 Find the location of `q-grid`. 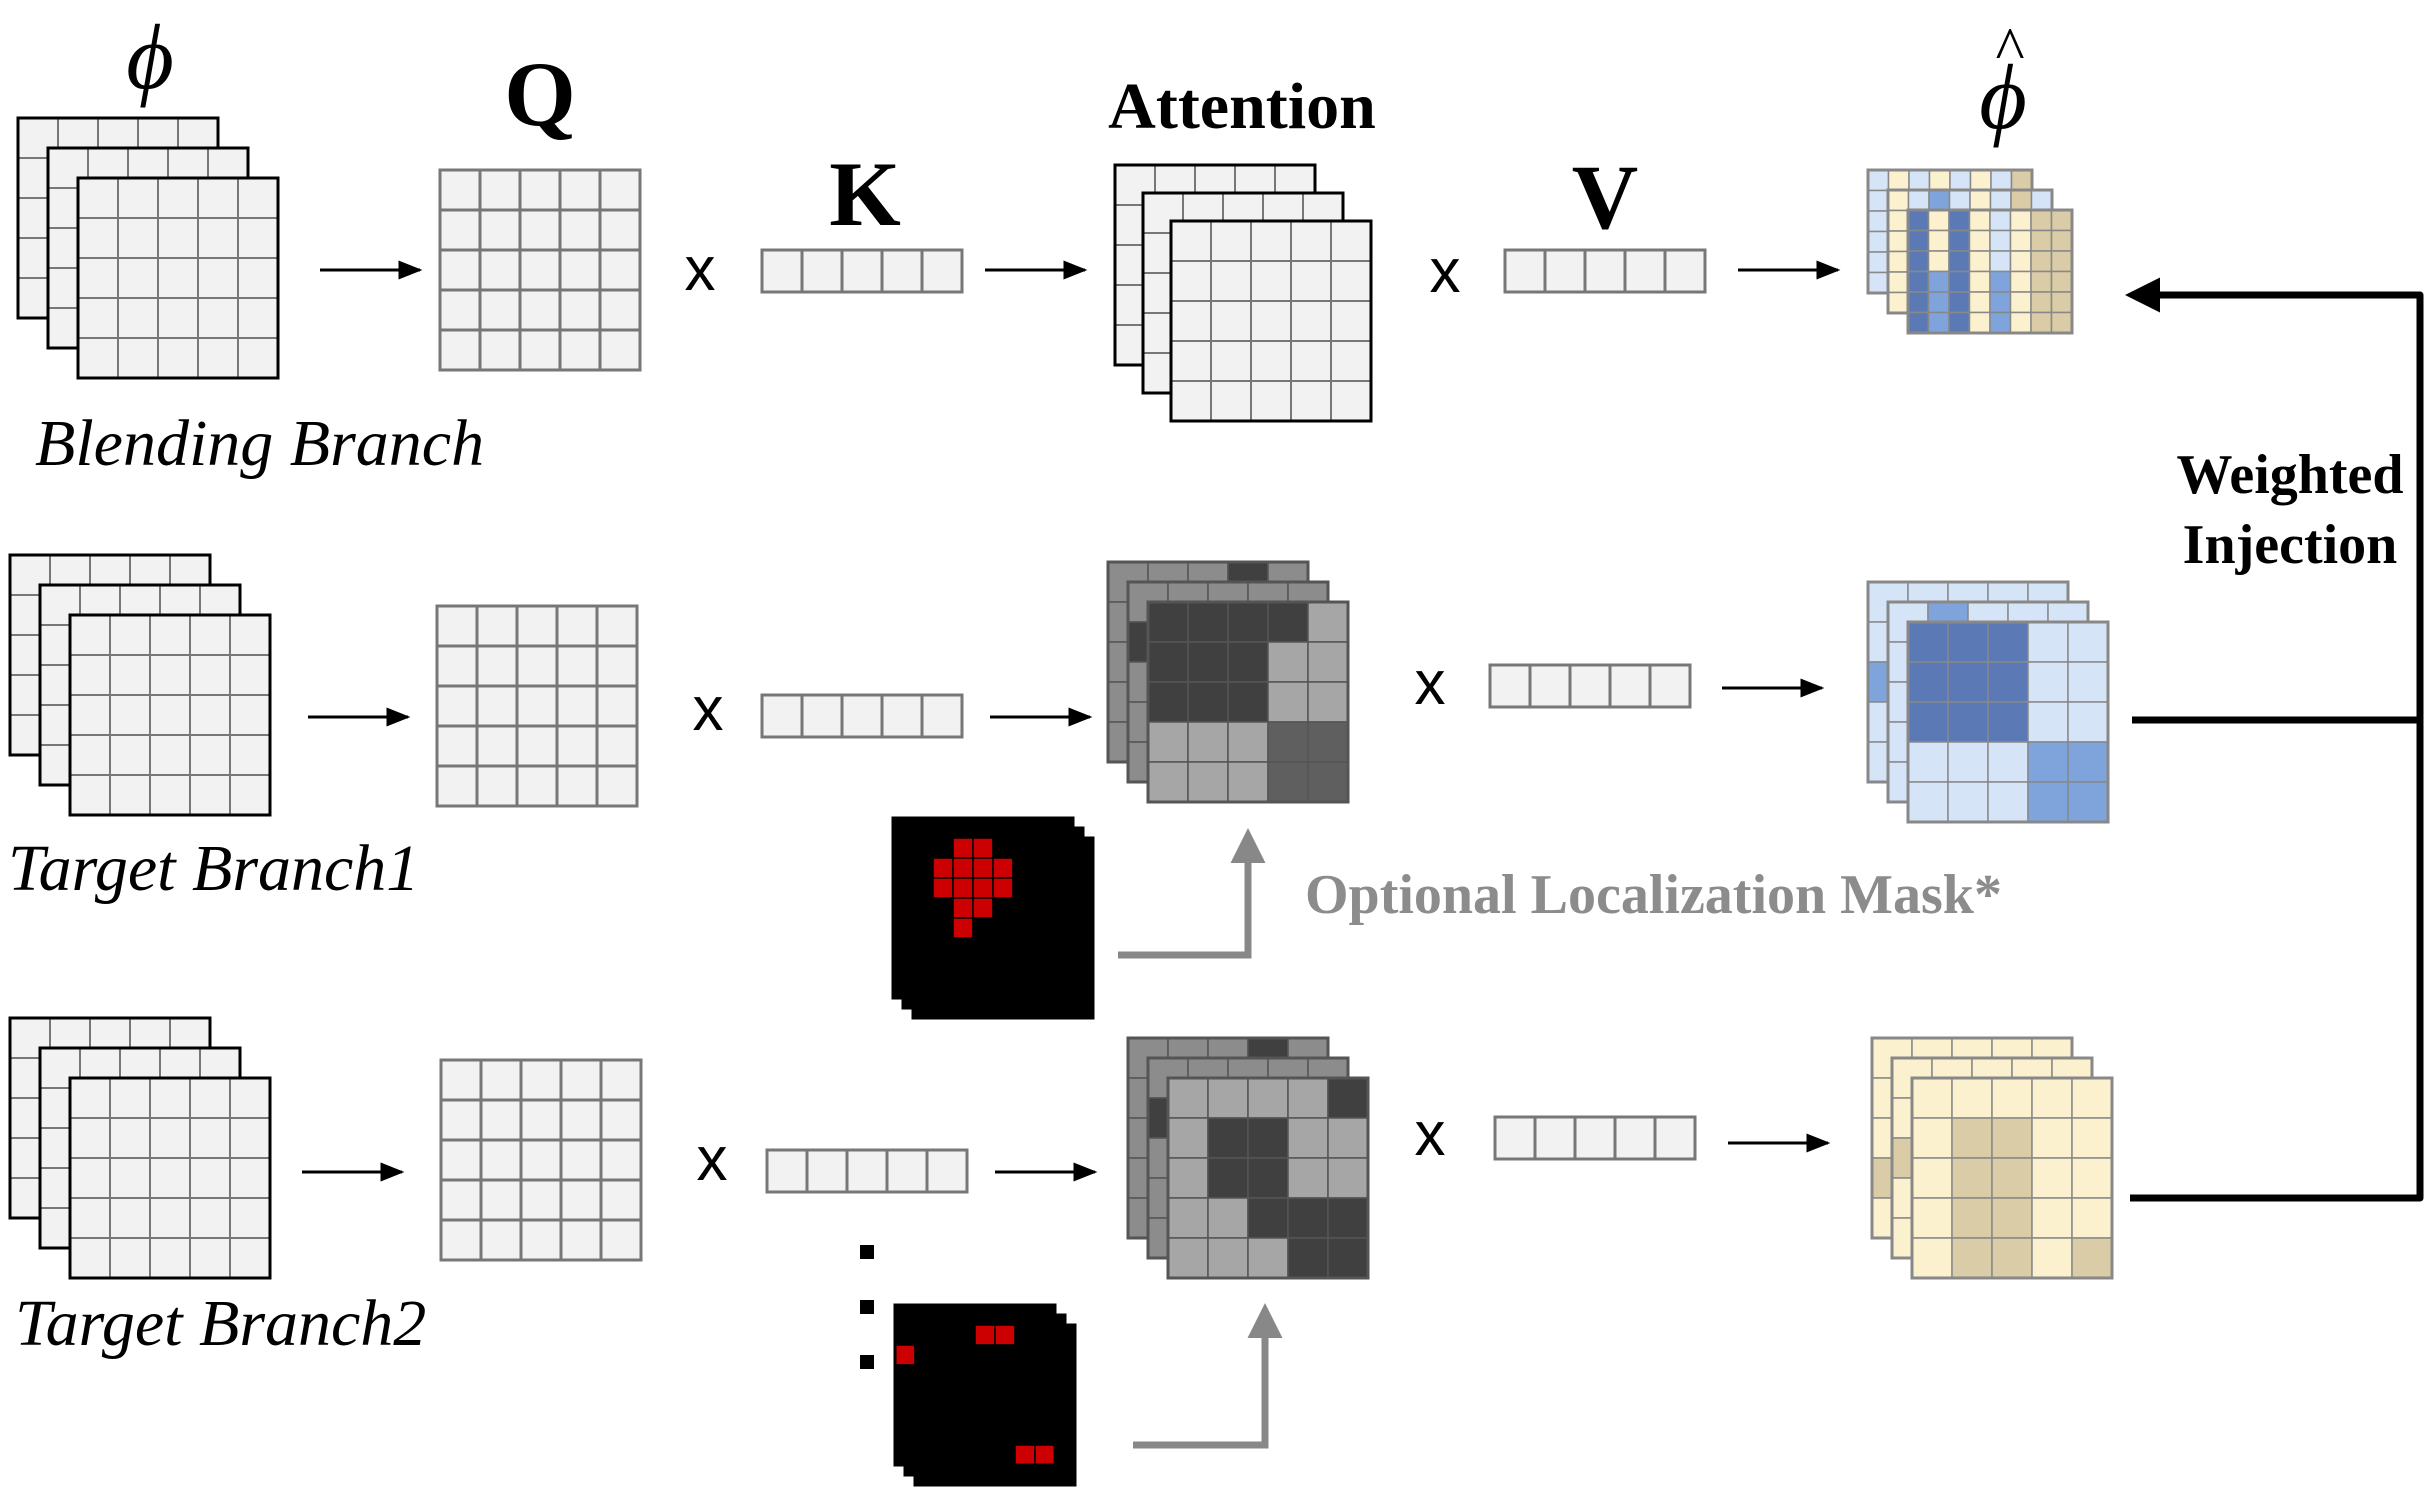

q-grid is located at coordinates (541, 1160).